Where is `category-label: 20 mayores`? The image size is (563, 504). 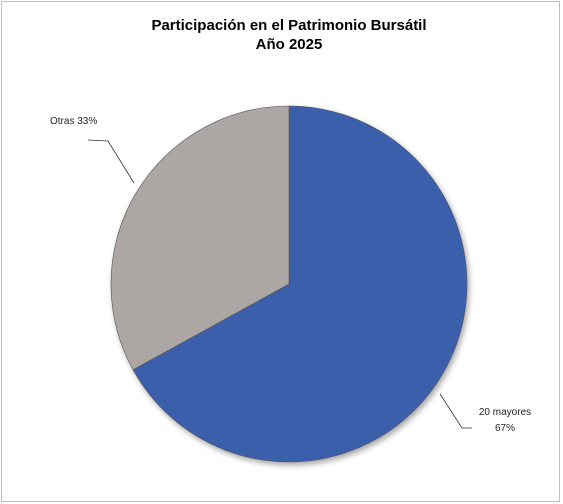 category-label: 20 mayores is located at coordinates (505, 412).